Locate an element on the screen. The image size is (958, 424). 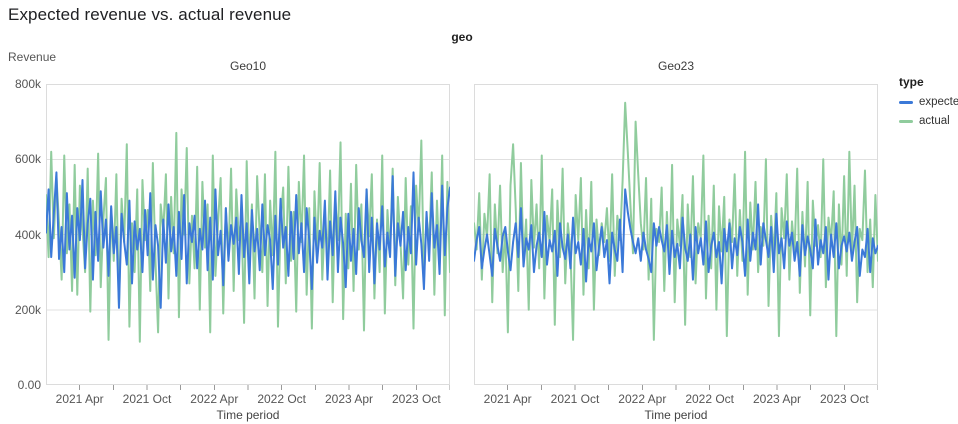
legend-swatch-actual is located at coordinates (906, 121).